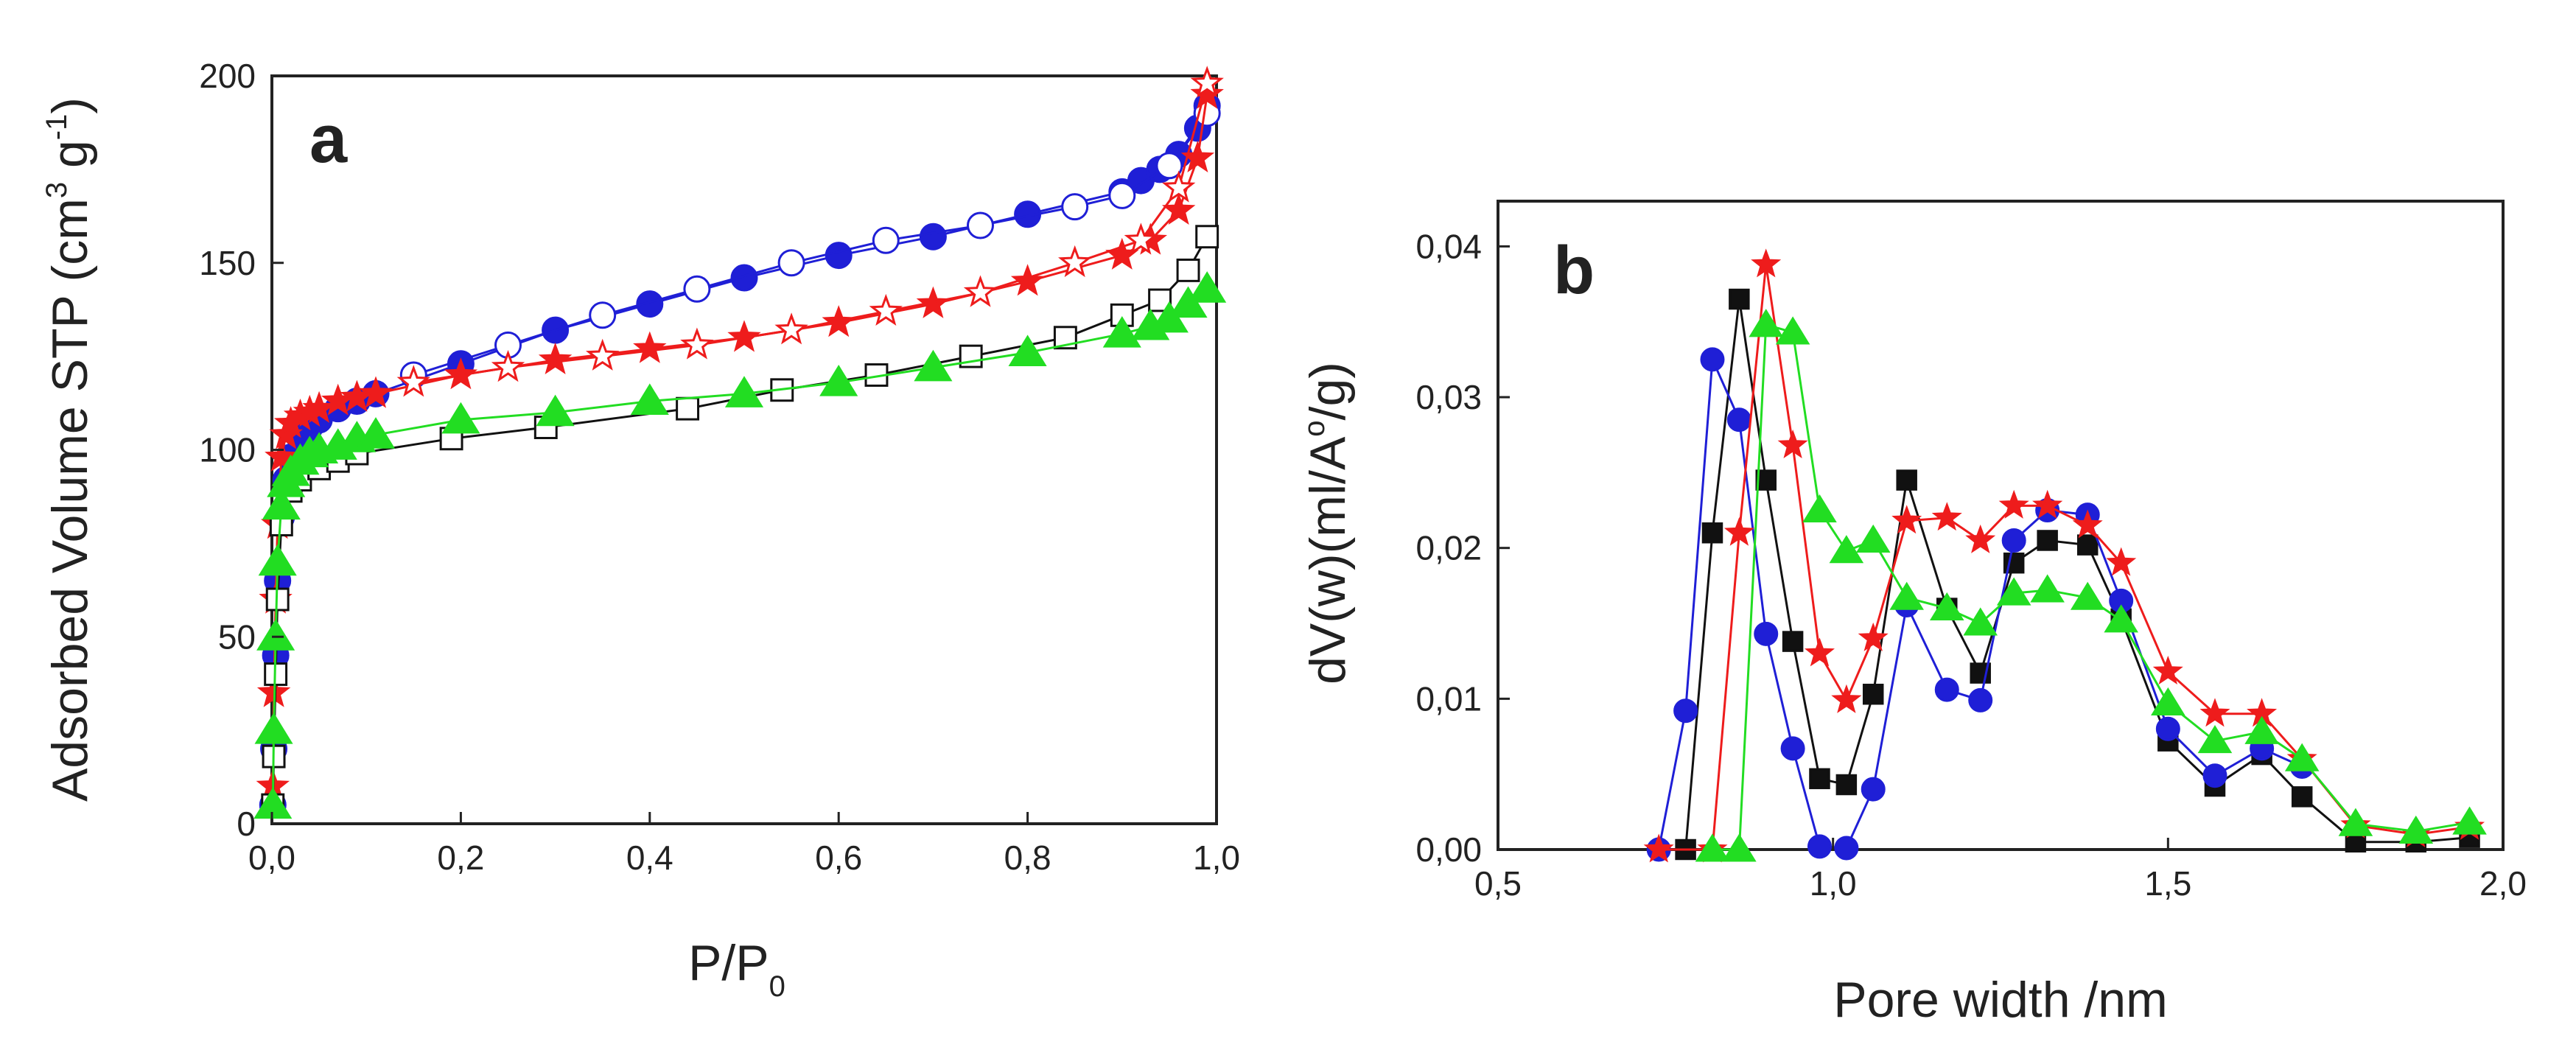  Describe the element at coordinates (1027, 858) in the screenshot. I see `x-tick-label: 0,8` at that location.